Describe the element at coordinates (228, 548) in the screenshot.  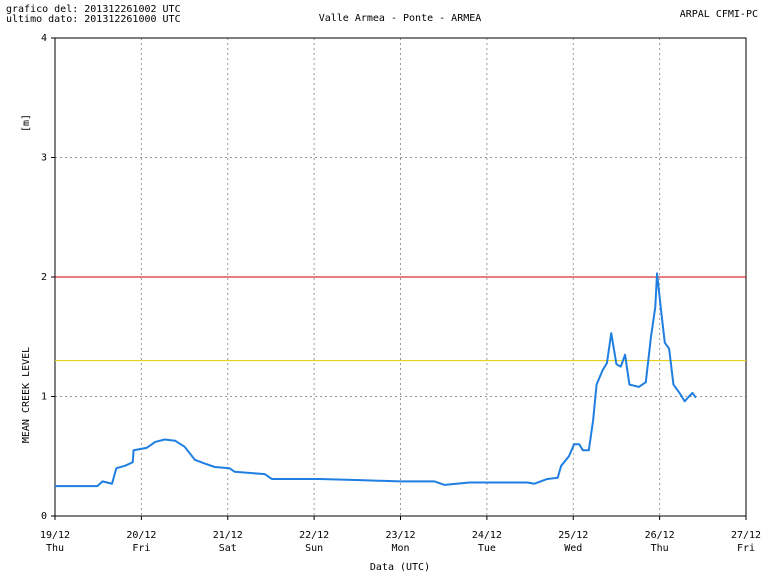
I see `x-tick-sublabel: Sat` at that location.